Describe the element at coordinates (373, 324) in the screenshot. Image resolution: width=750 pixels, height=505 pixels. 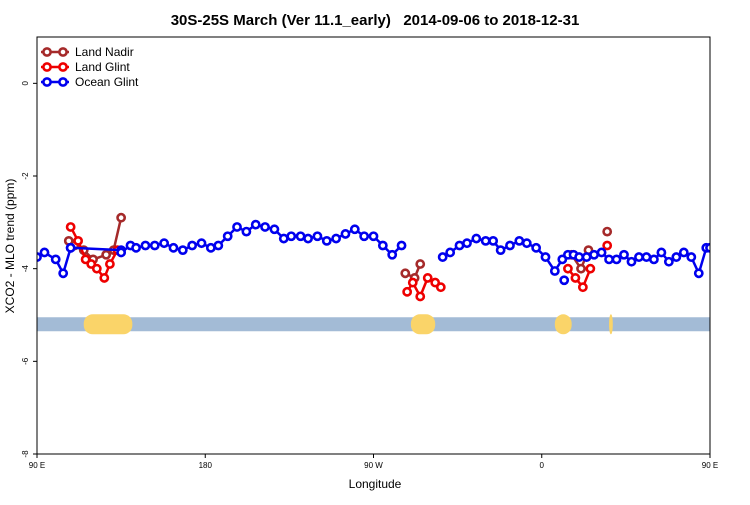
I see `land-ocean-band` at that location.